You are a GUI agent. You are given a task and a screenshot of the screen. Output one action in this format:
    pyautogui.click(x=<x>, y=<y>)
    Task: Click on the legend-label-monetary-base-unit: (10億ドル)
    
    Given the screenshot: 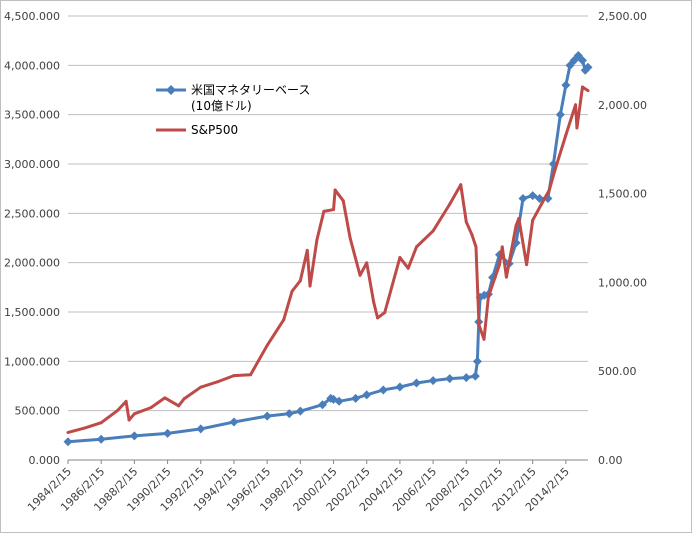 What is the action you would take?
    pyautogui.click(x=221, y=106)
    